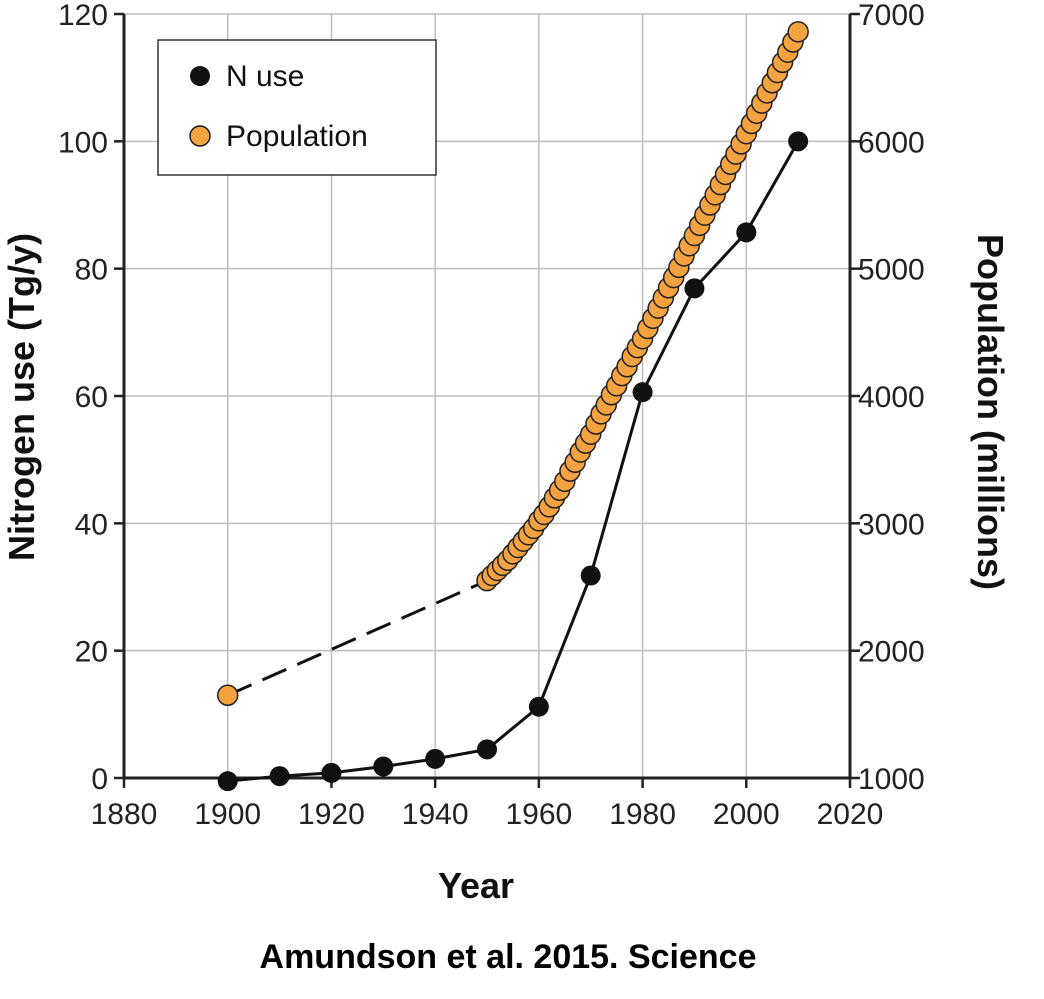 The image size is (1044, 999). What do you see at coordinates (91, 270) in the screenshot?
I see `y-left-tick-label: 80` at bounding box center [91, 270].